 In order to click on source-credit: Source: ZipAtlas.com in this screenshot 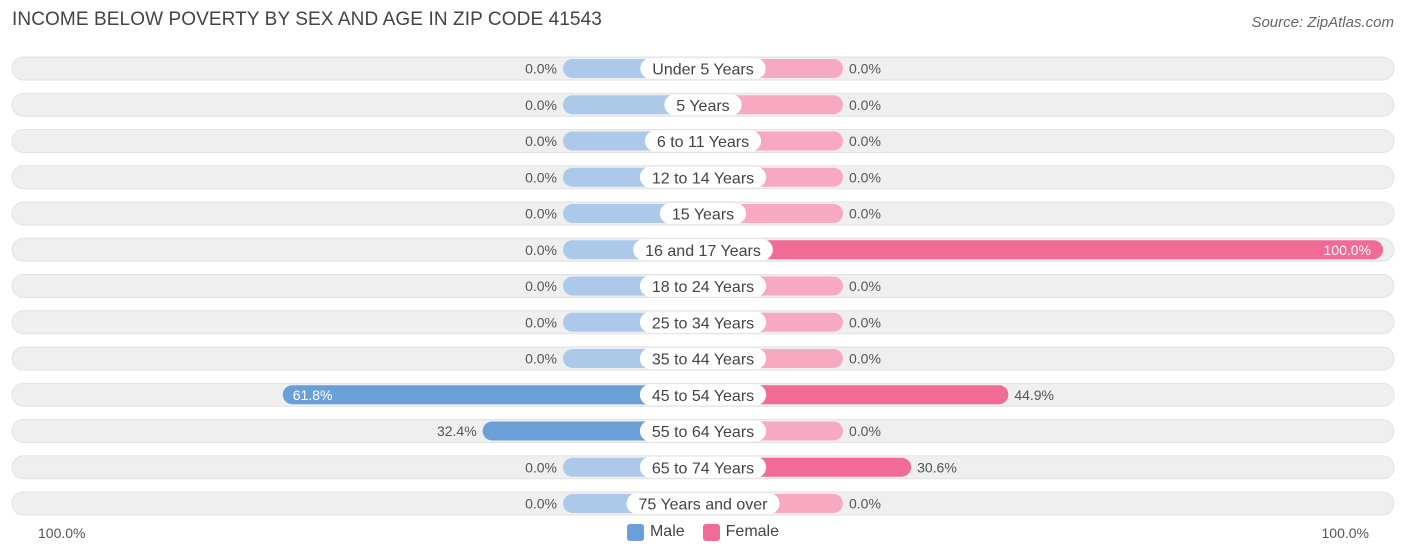, I will do `click(1322, 22)`.